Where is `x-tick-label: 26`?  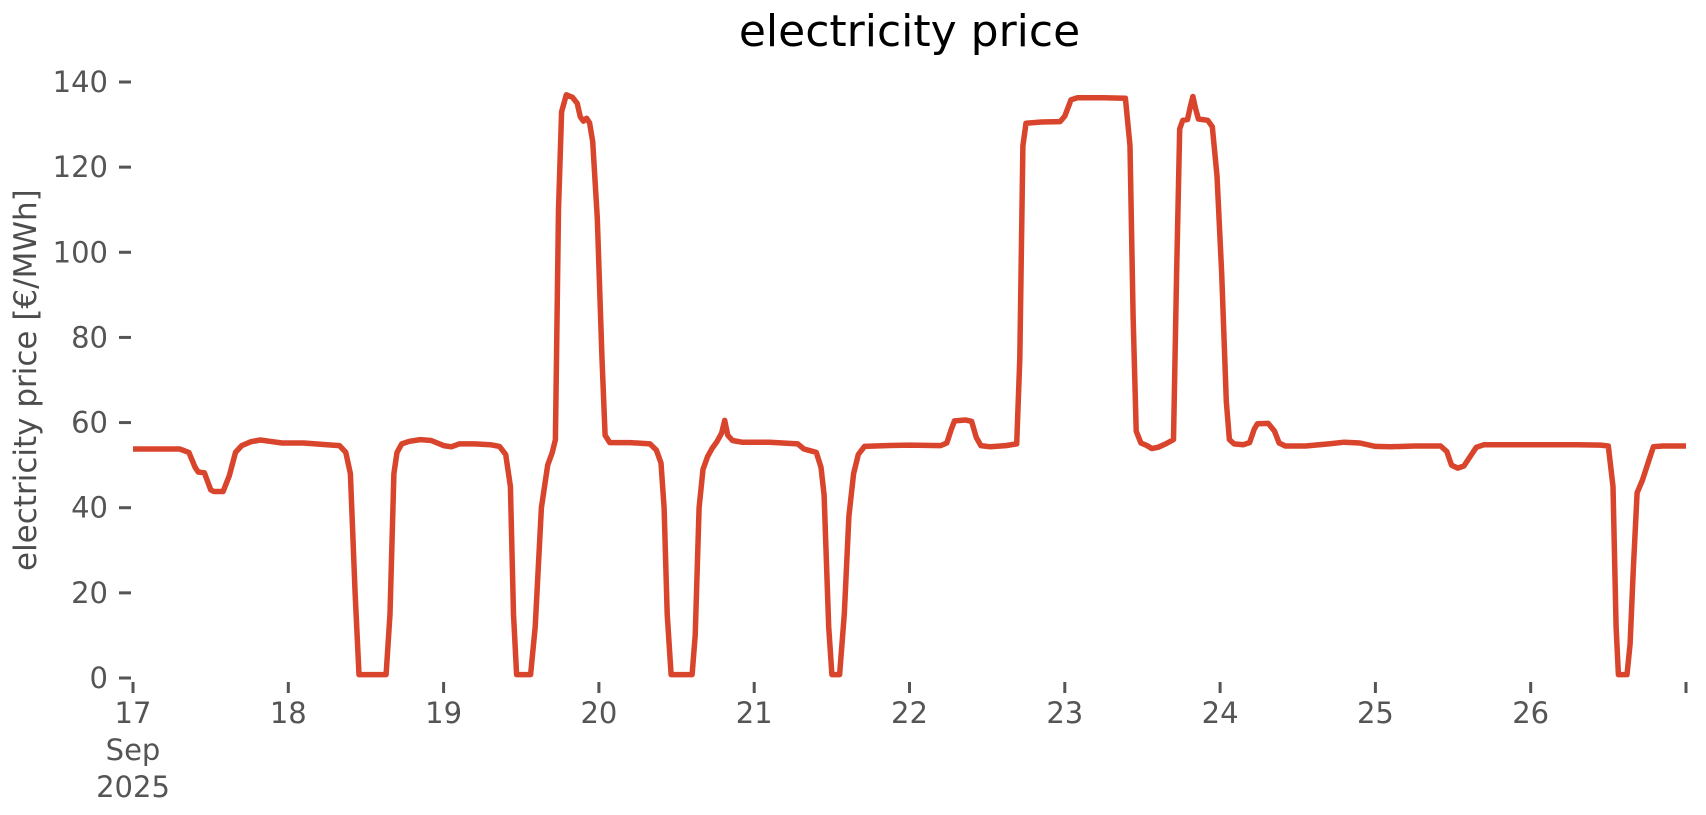
x-tick-label: 26 is located at coordinates (1530, 713).